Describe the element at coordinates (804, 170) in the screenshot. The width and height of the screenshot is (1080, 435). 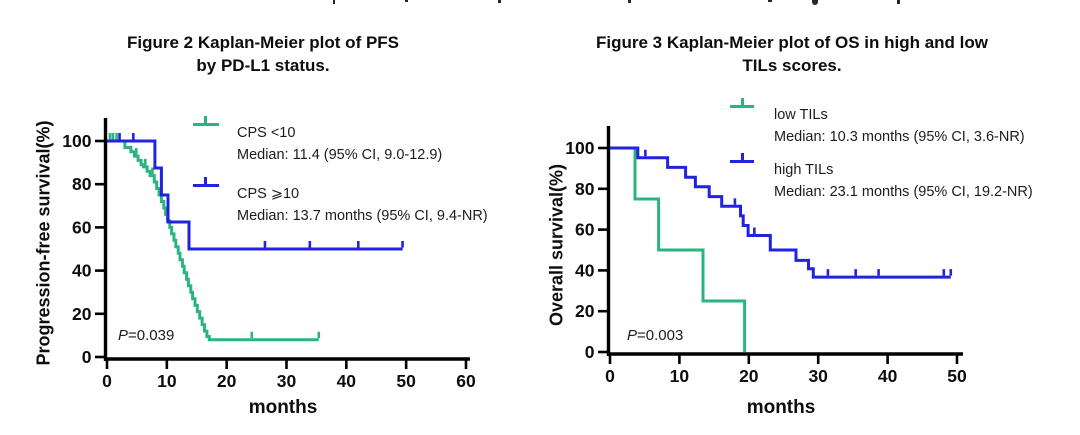
I see `legend-series-name: high TILs` at that location.